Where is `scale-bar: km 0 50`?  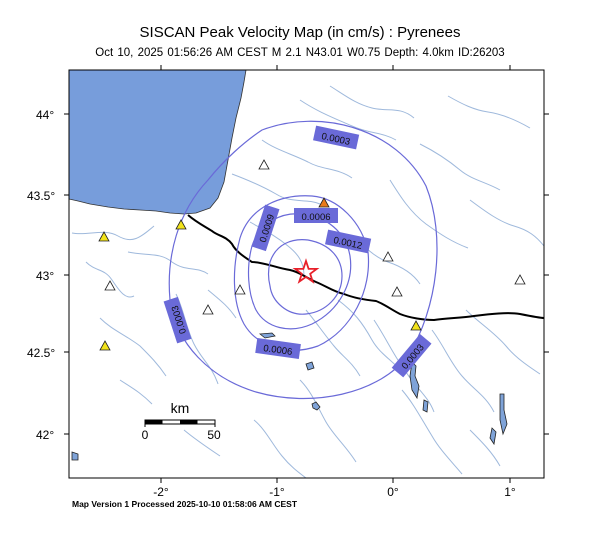
scale-bar: km 0 50 is located at coordinates (181, 421).